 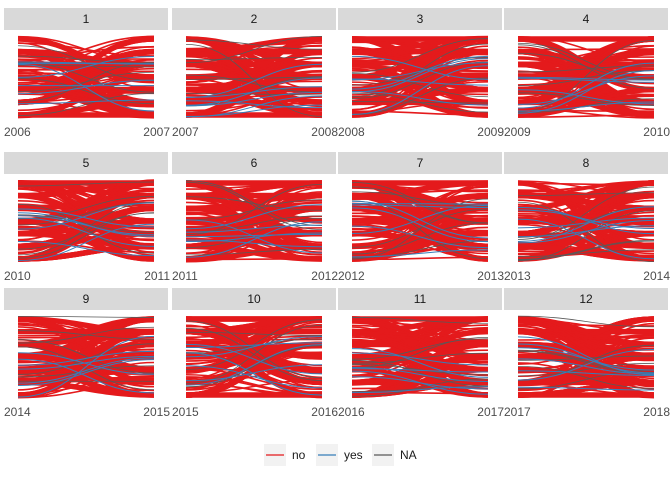 I want to click on x-tick-label-left: 2008, so click(x=351, y=132).